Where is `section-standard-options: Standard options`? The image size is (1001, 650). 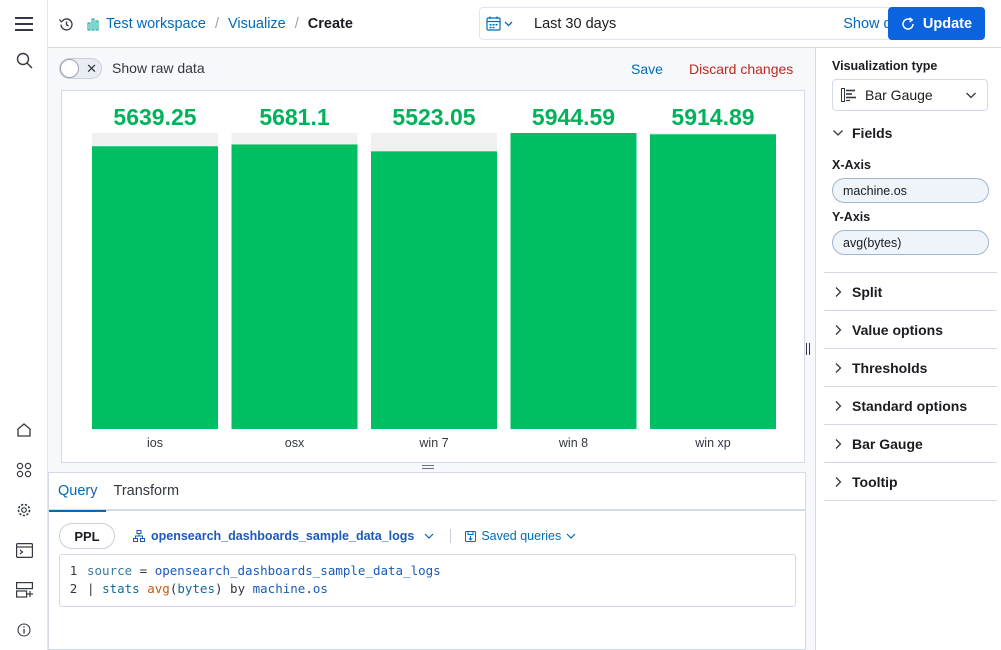
section-standard-options: Standard options is located at coordinates (910, 406).